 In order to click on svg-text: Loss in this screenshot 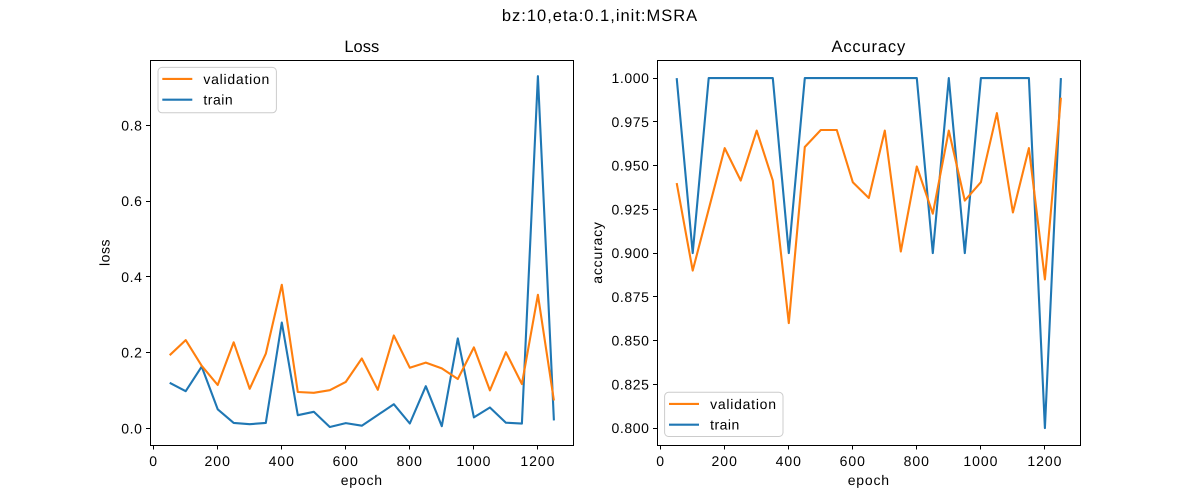, I will do `click(361, 47)`.